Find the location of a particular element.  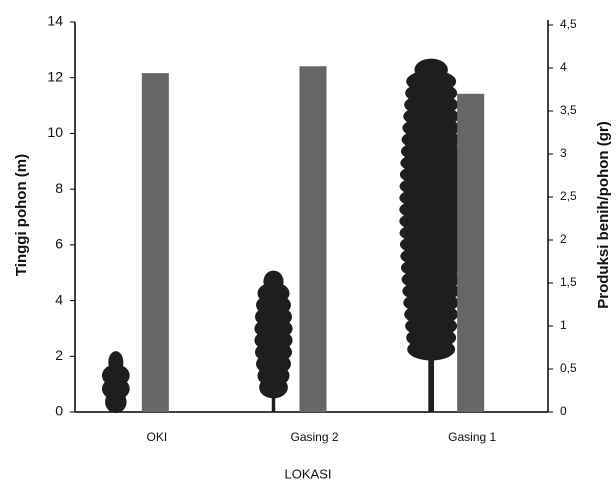

x-tick-label: Gasing 2 is located at coordinates (314, 437).